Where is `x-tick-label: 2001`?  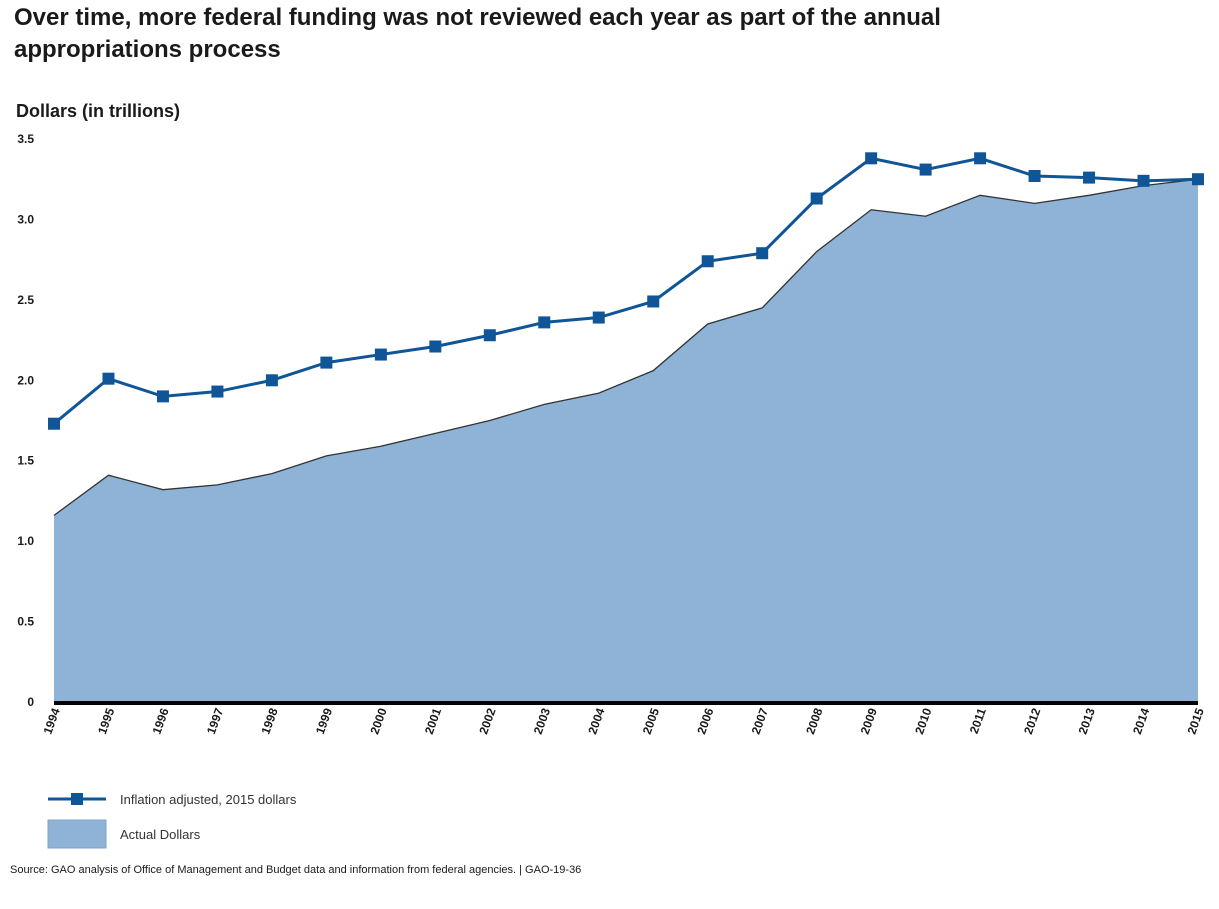 x-tick-label: 2001 is located at coordinates (433, 721).